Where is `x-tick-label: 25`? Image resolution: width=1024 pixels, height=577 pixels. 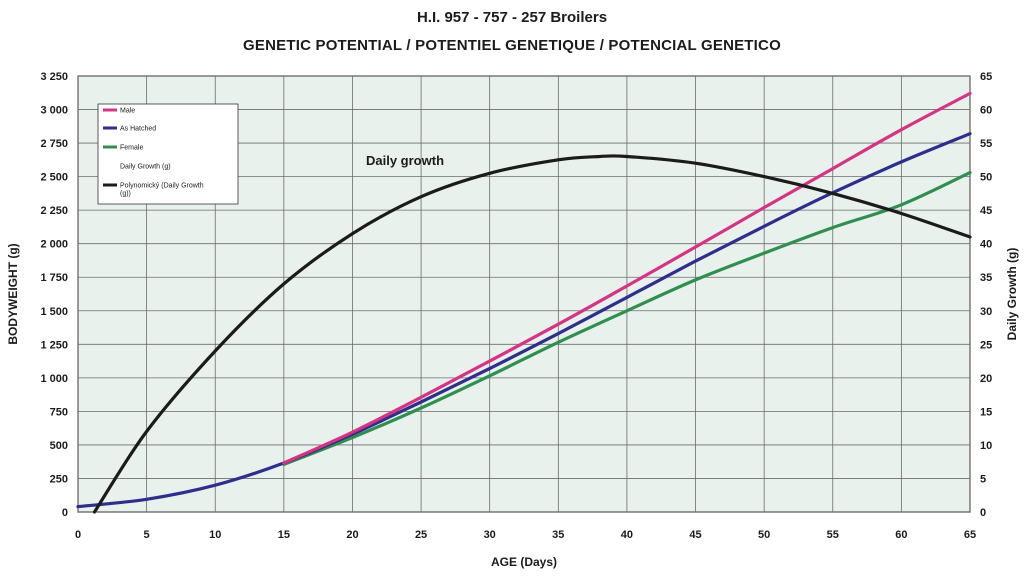
x-tick-label: 25 is located at coordinates (421, 535).